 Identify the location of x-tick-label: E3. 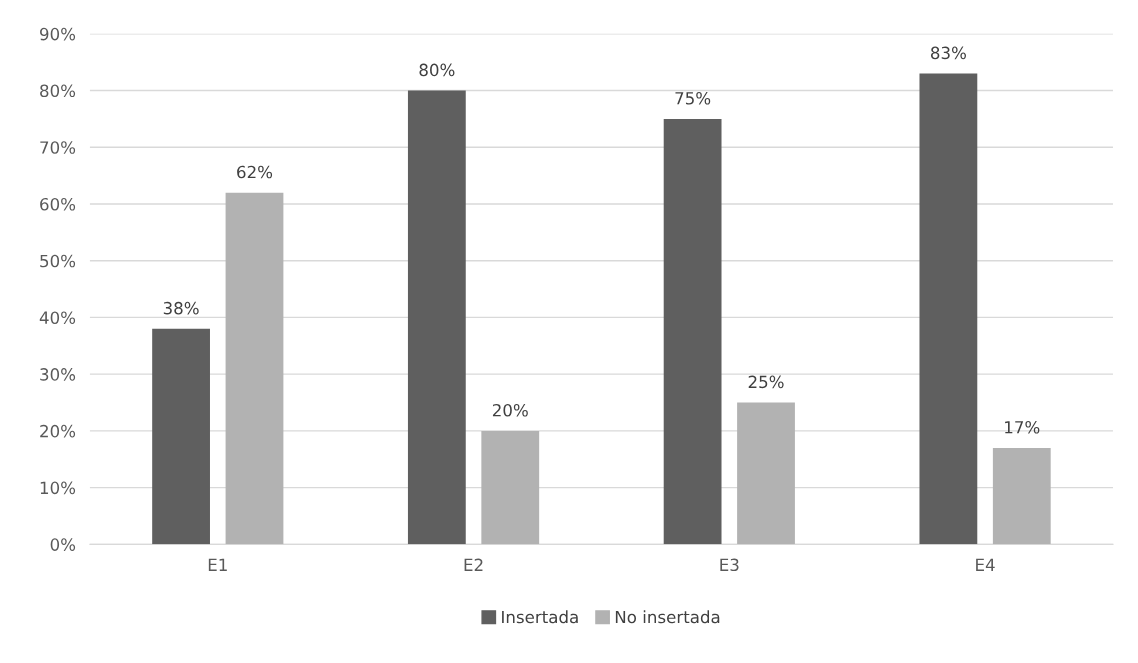
(729, 565).